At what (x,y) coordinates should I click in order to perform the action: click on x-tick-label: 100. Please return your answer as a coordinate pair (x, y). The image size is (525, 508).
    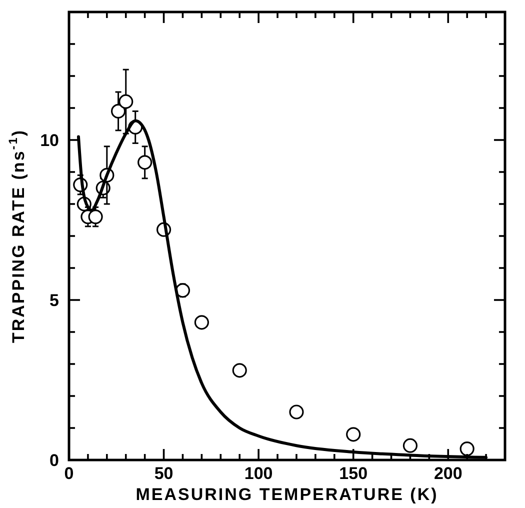
    Looking at the image, I should click on (258, 473).